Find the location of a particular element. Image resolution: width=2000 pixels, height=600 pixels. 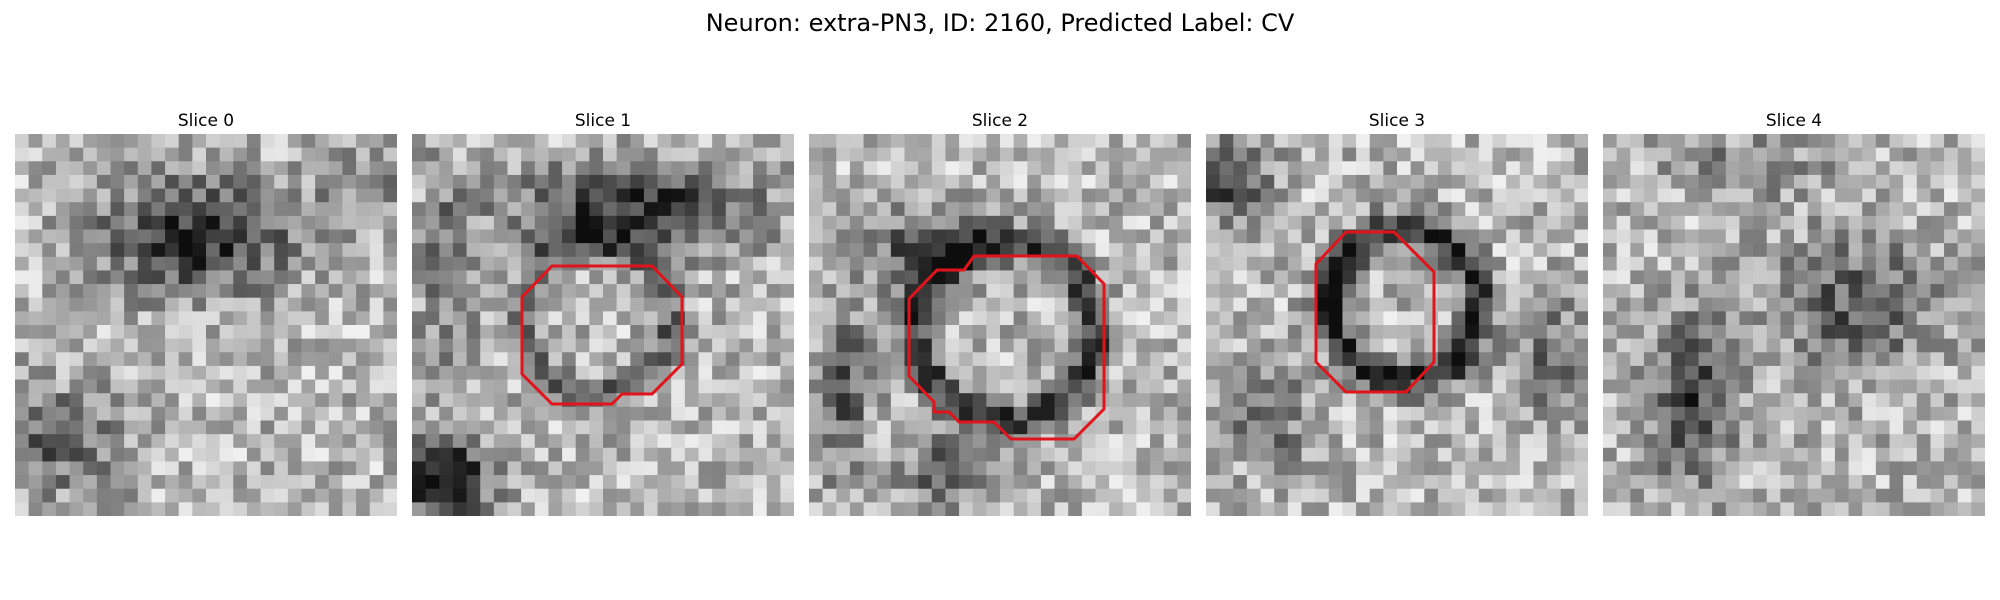

slice-title: Slice 3 is located at coordinates (1397, 121).